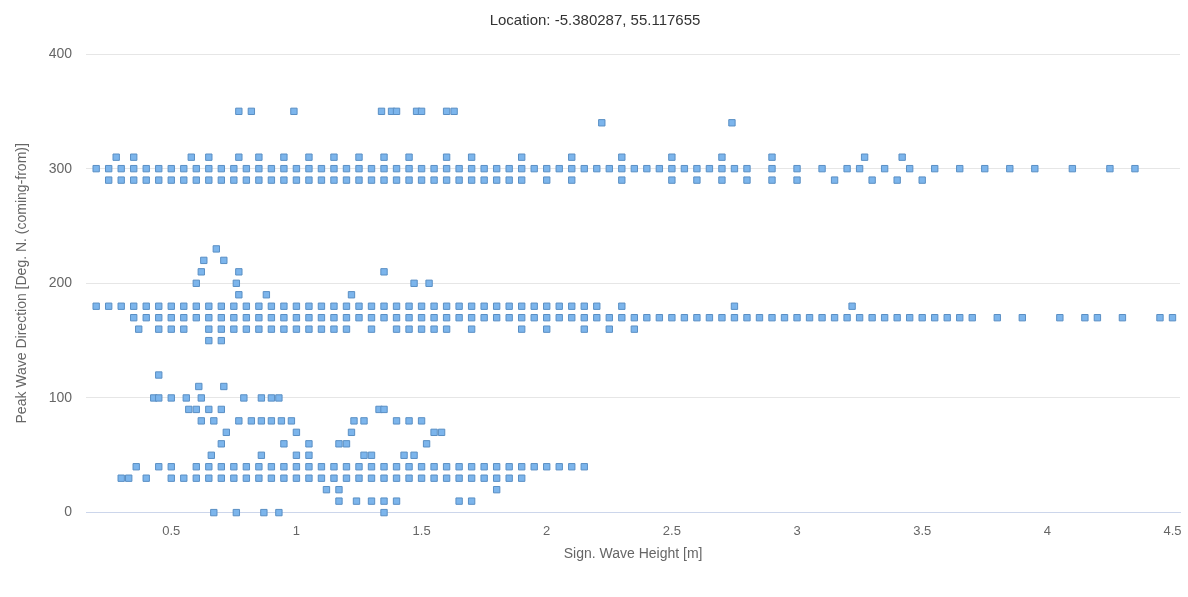 The image size is (1188, 597). What do you see at coordinates (547, 530) in the screenshot?
I see `x-tick-label: 2` at bounding box center [547, 530].